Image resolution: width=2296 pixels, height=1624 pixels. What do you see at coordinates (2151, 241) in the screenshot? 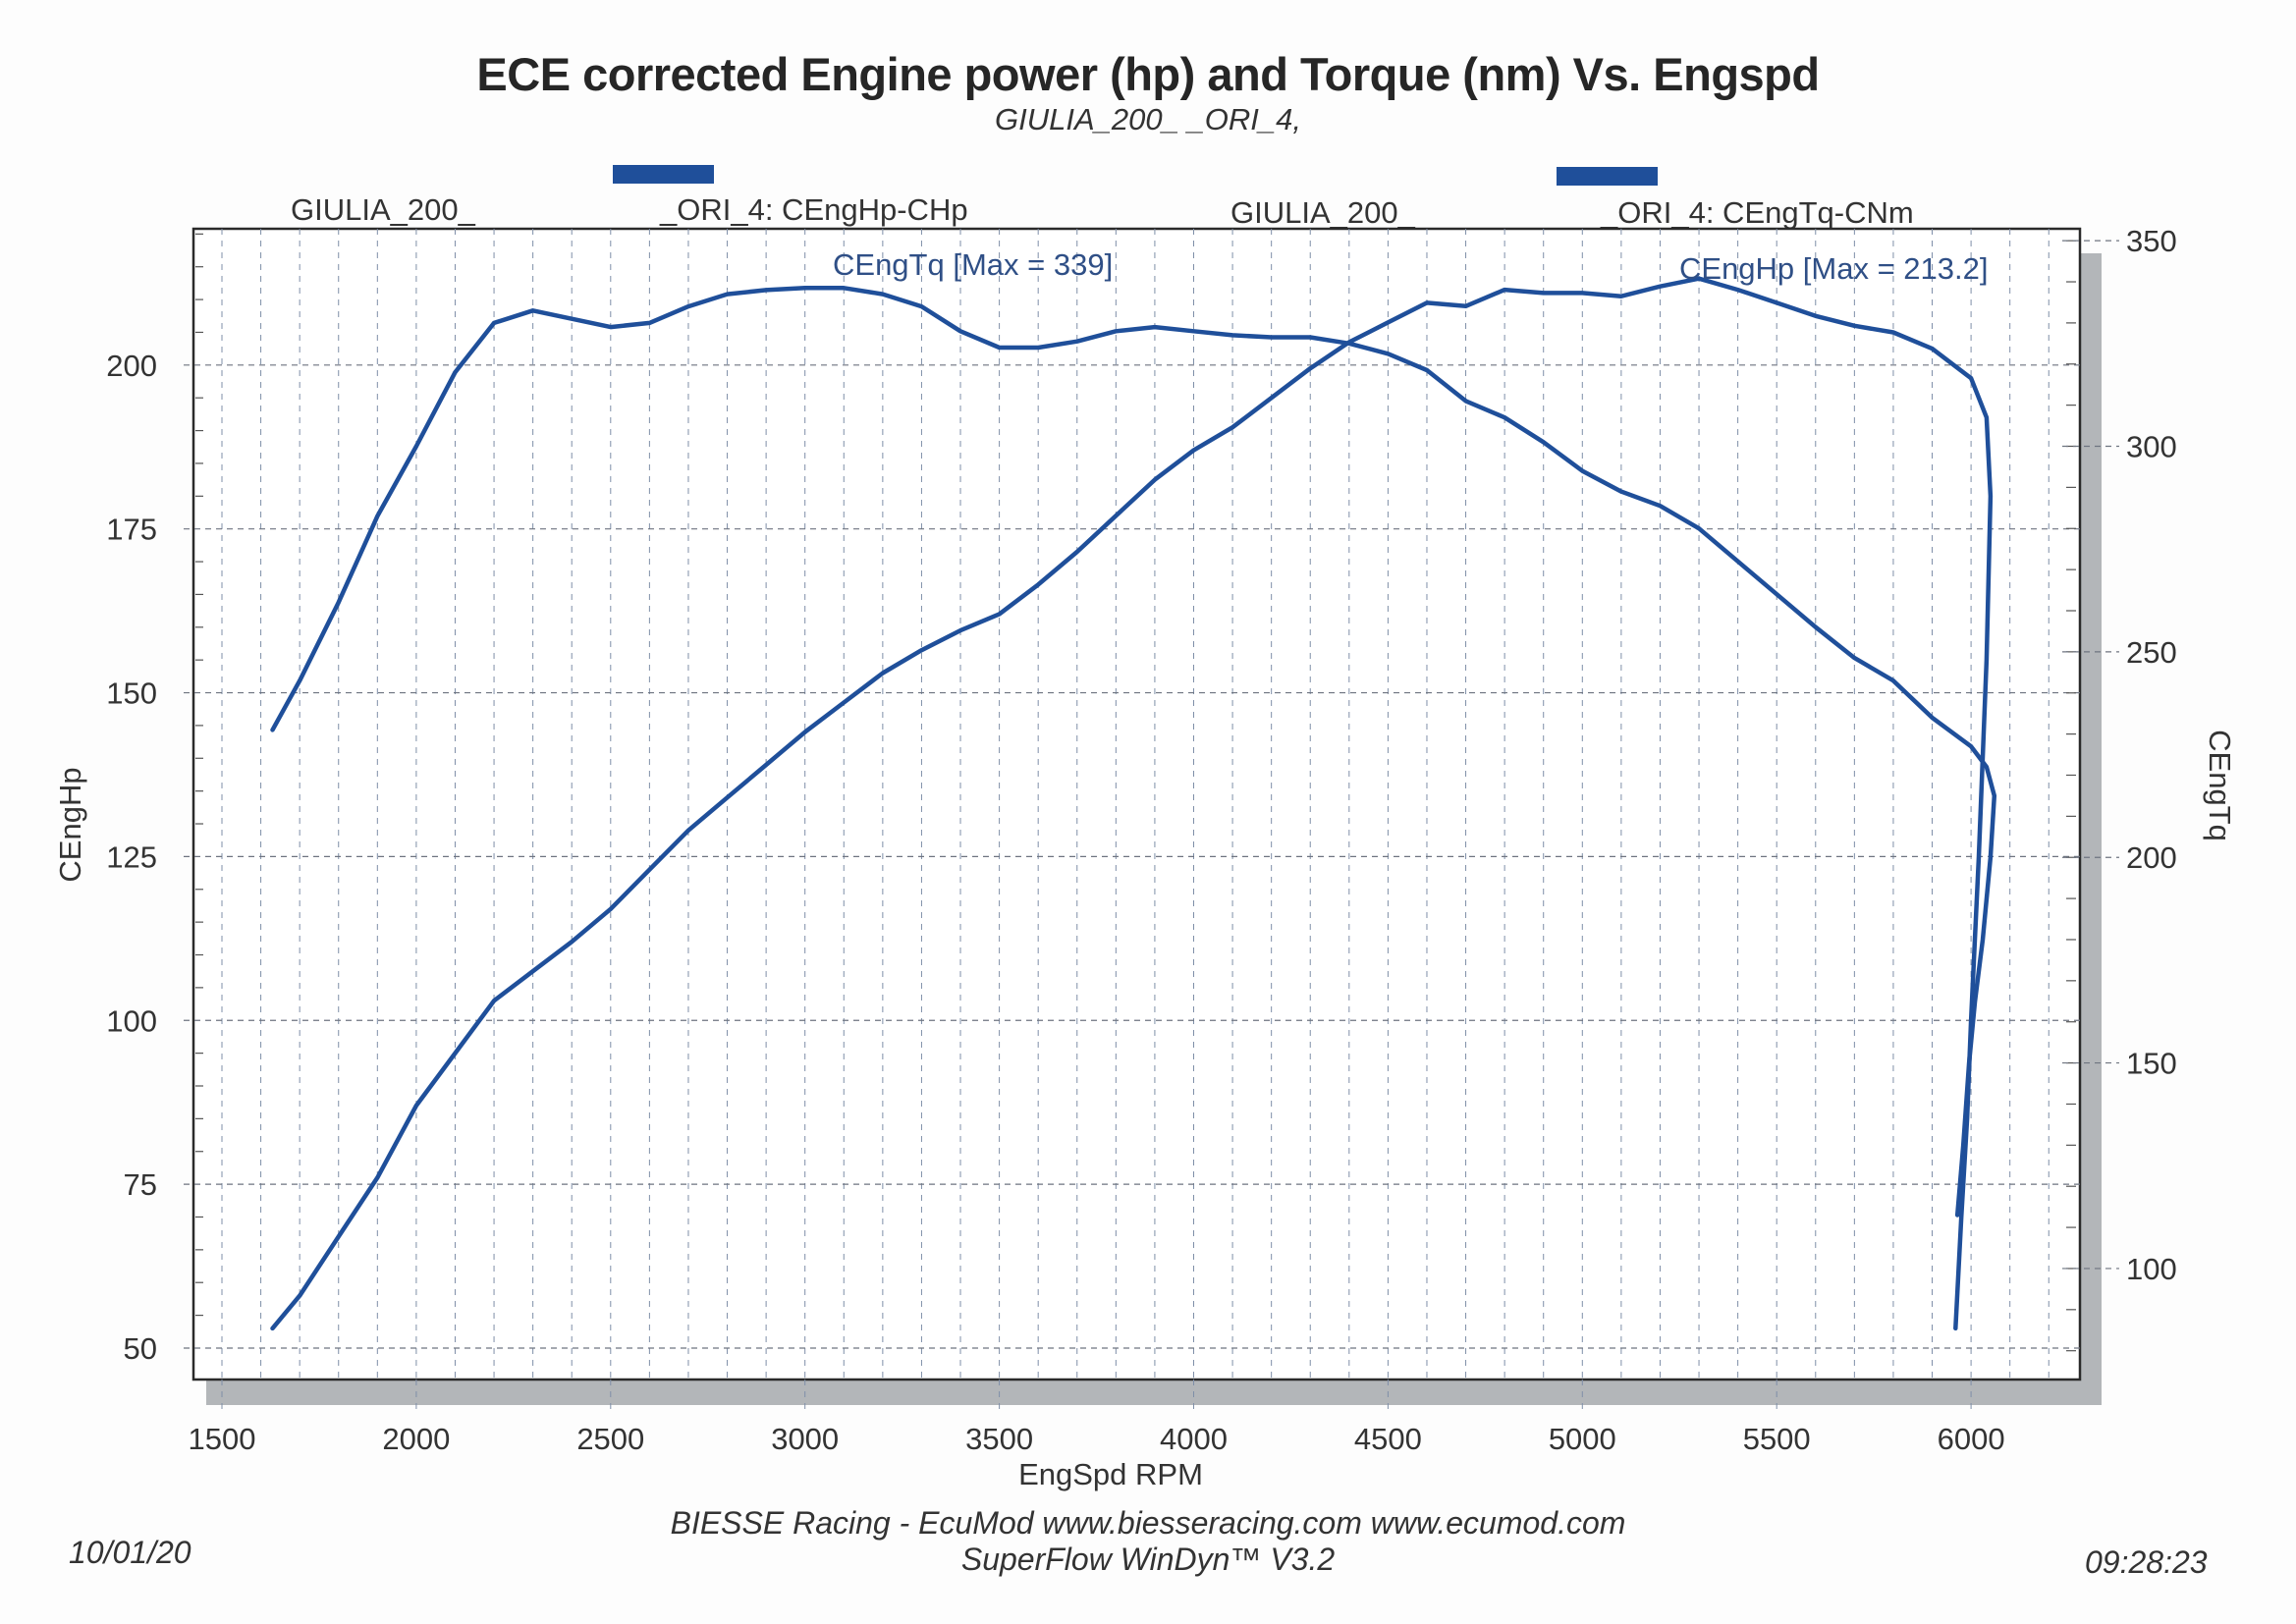
I see `y2-tick-label: 350` at bounding box center [2151, 241].